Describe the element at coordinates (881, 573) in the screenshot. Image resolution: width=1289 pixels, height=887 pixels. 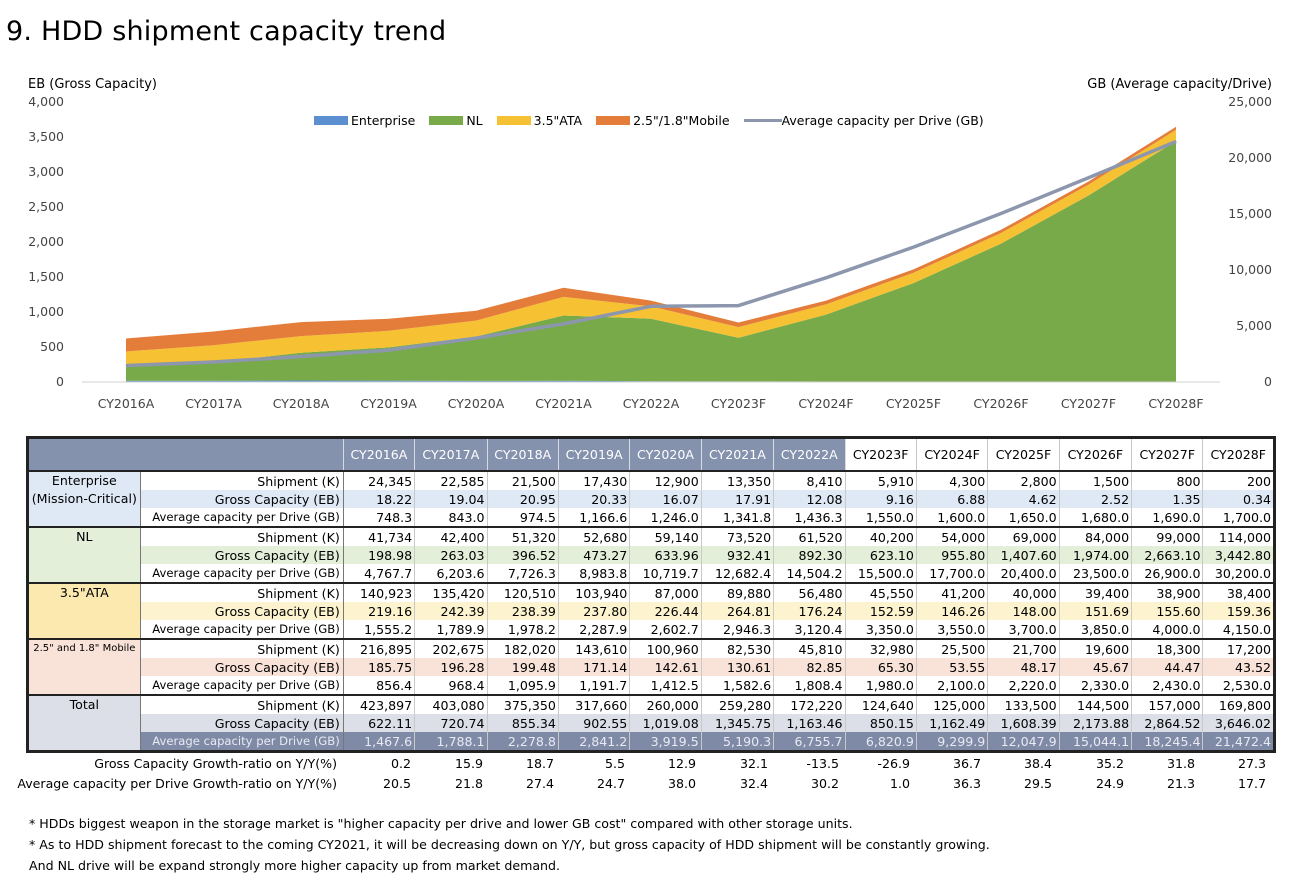
I see `table-cell: 15,500.0` at that location.